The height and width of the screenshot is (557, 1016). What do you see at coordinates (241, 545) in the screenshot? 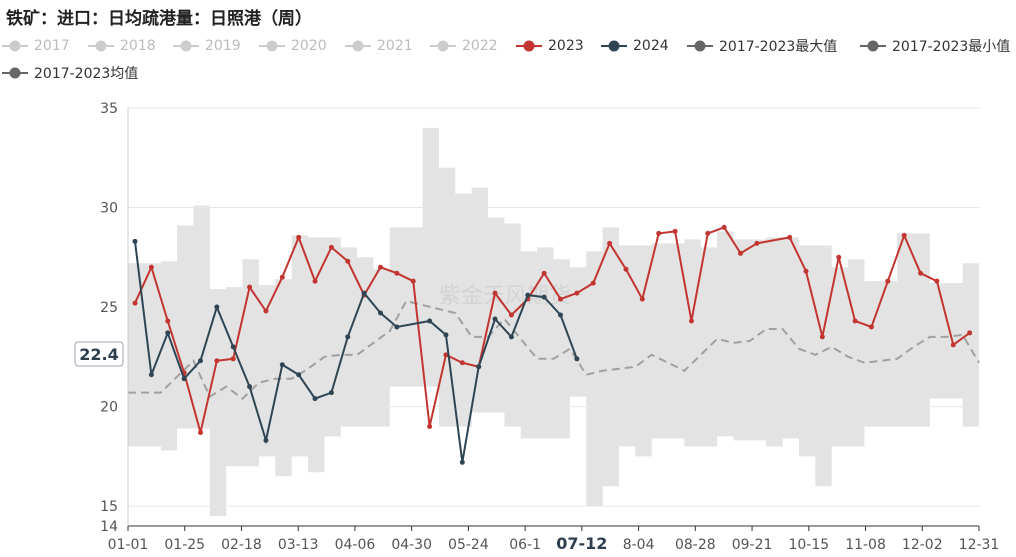
I see `x-tick-label: 02-18` at bounding box center [241, 545].